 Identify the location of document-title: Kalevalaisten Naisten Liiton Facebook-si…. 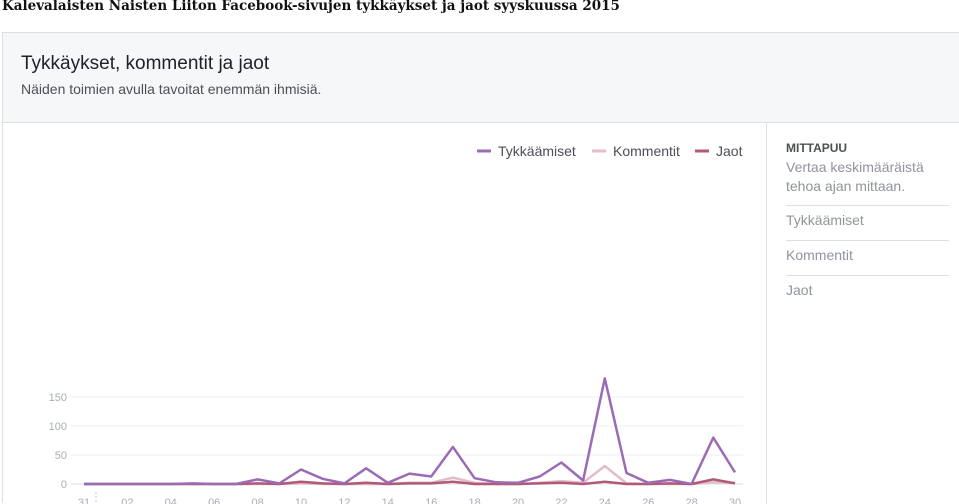
(311, 7).